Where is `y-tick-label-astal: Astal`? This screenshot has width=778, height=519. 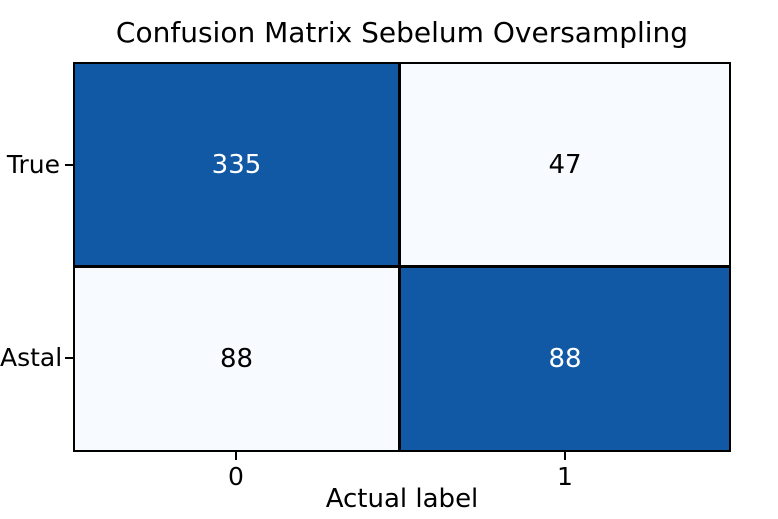
y-tick-label-astal: Astal is located at coordinates (31, 357).